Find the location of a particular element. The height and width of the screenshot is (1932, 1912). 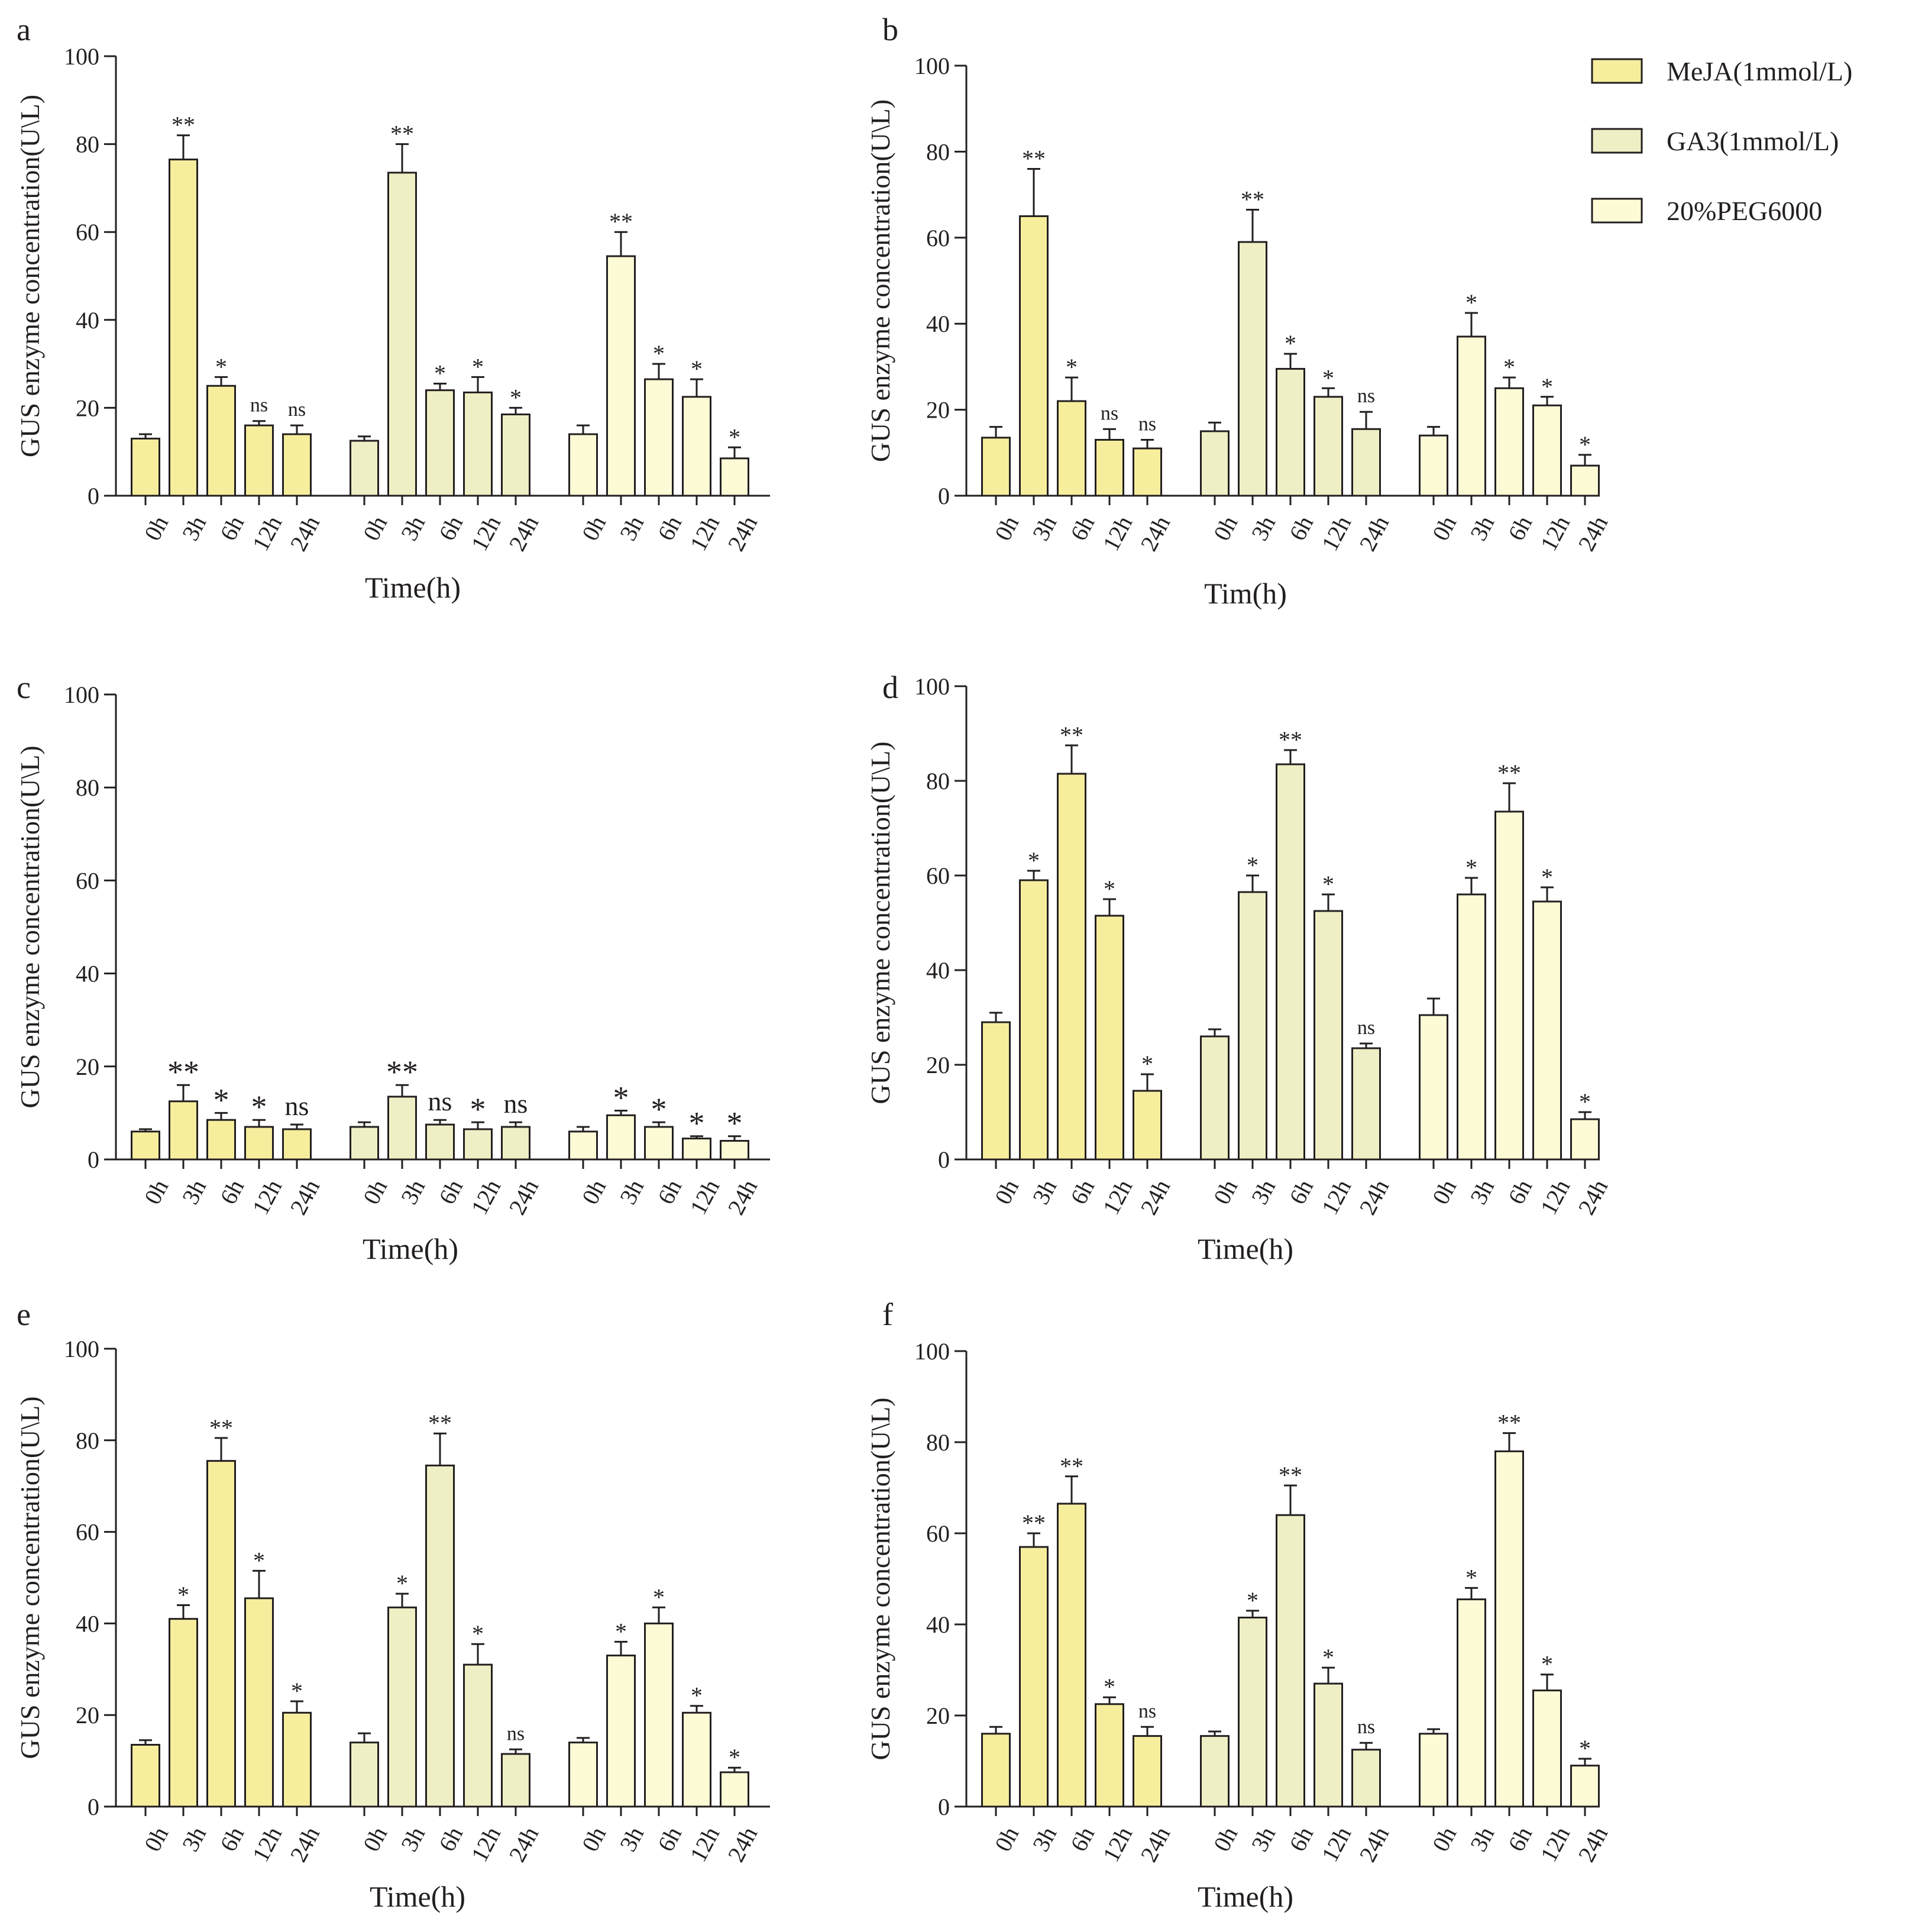

legend-item: 20%PEG6000 is located at coordinates (1706, 211).